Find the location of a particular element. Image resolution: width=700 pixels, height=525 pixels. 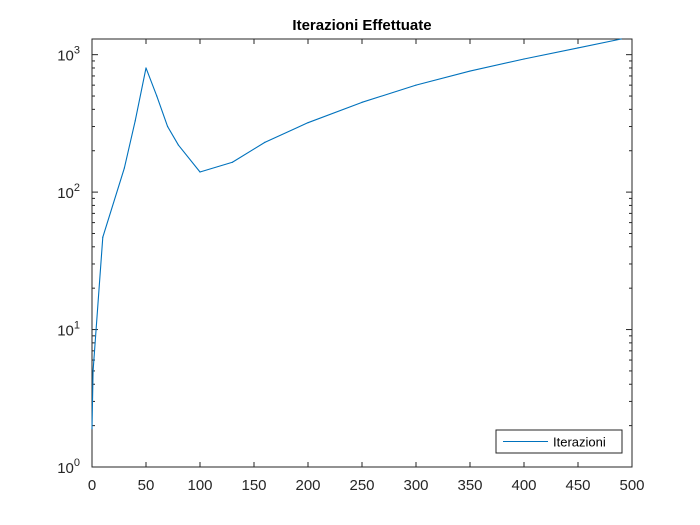

legend-box is located at coordinates (559, 441).